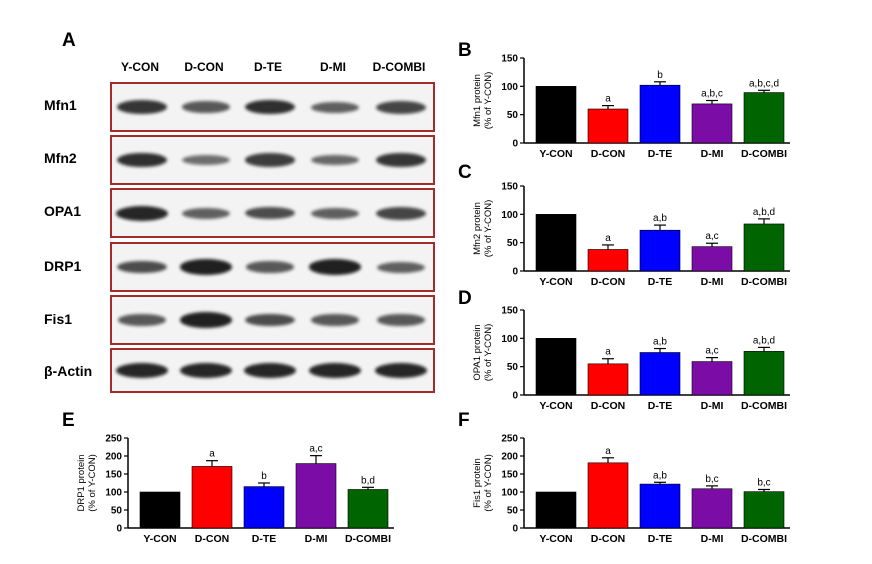  I want to click on significance-label: b,d, so click(368, 480).